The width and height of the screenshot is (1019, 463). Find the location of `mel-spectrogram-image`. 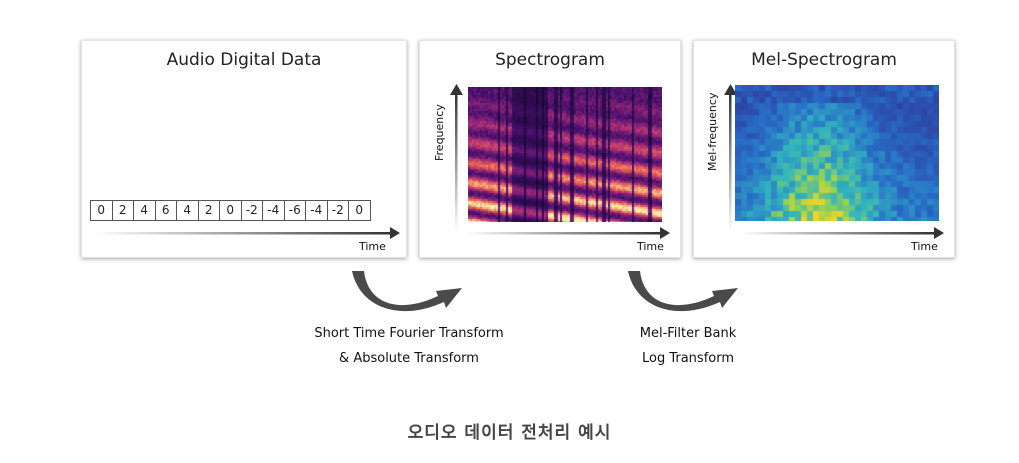

mel-spectrogram-image is located at coordinates (837, 153).